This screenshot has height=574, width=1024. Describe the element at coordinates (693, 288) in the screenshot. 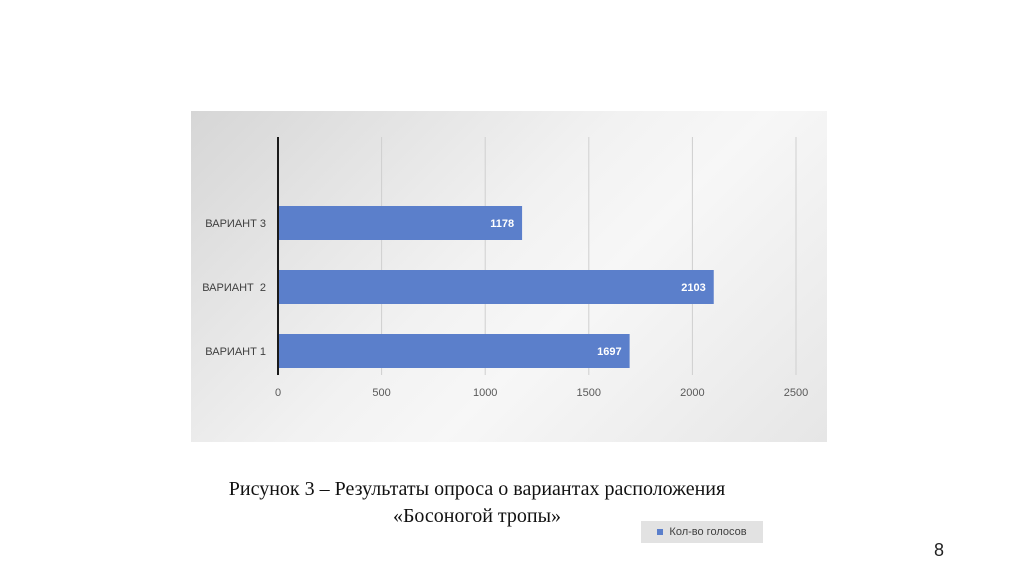

I see `data-label-2: 2103` at that location.